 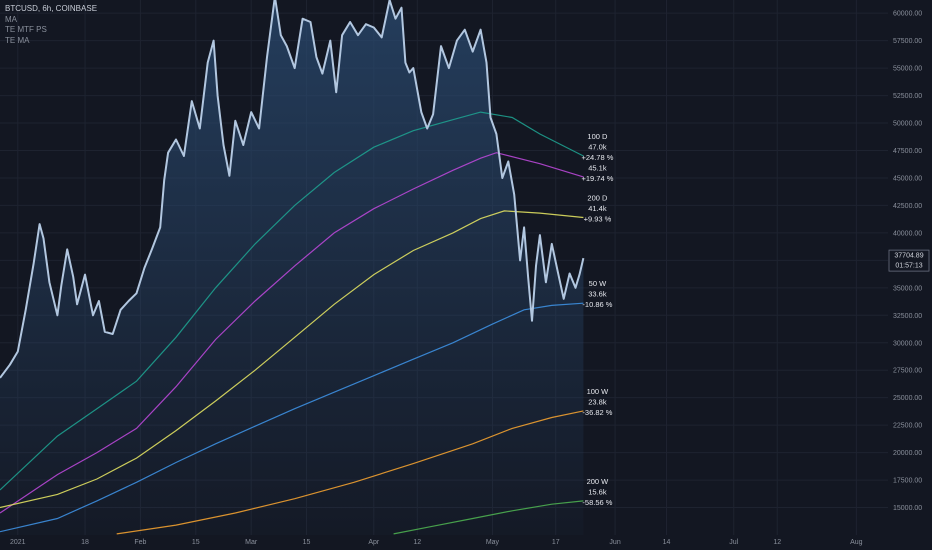 I want to click on x-tick-label: 17, so click(x=556, y=542).